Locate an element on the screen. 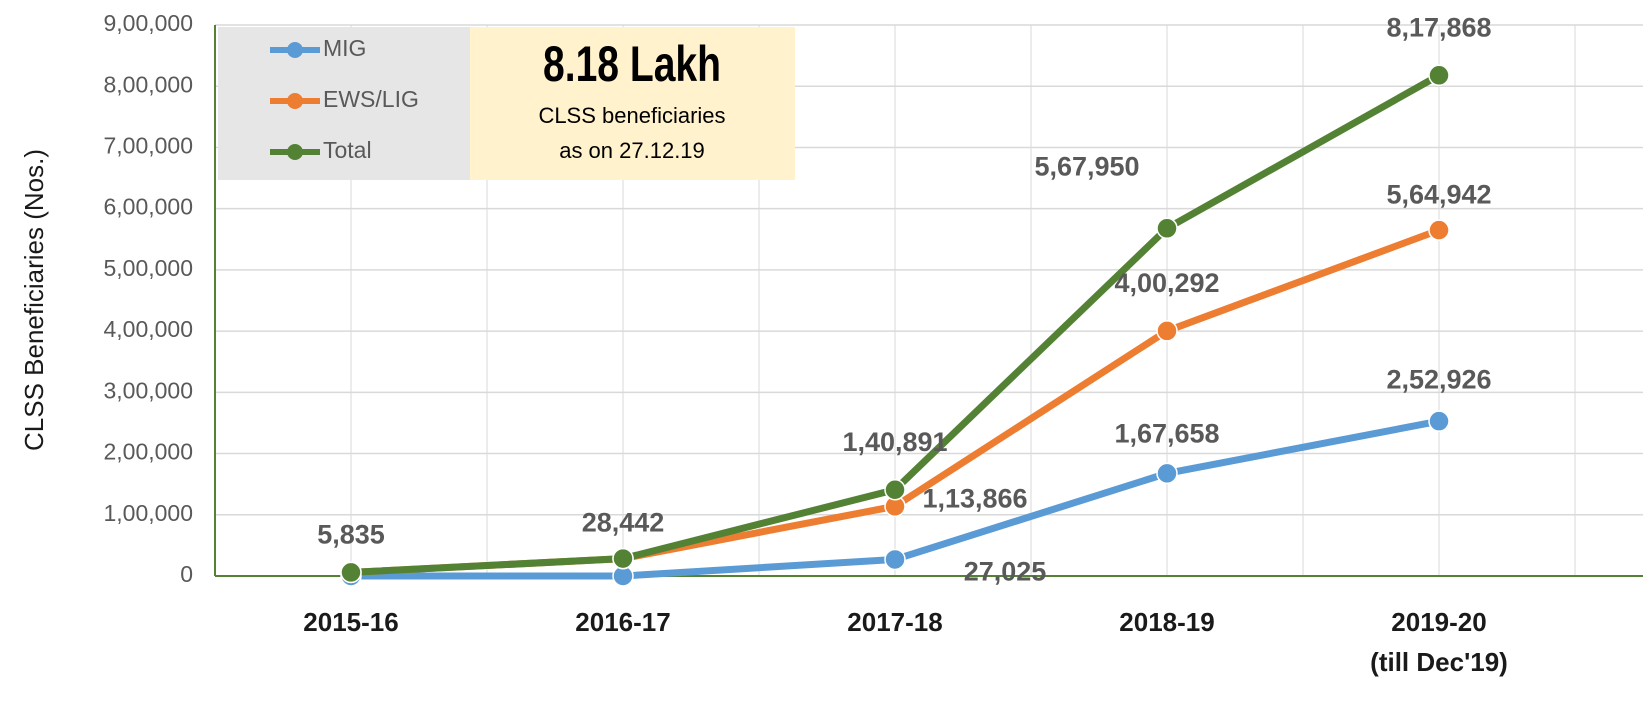 This screenshot has width=1643, height=712. annotation-headline: 8.18 Lakh is located at coordinates (632, 64).